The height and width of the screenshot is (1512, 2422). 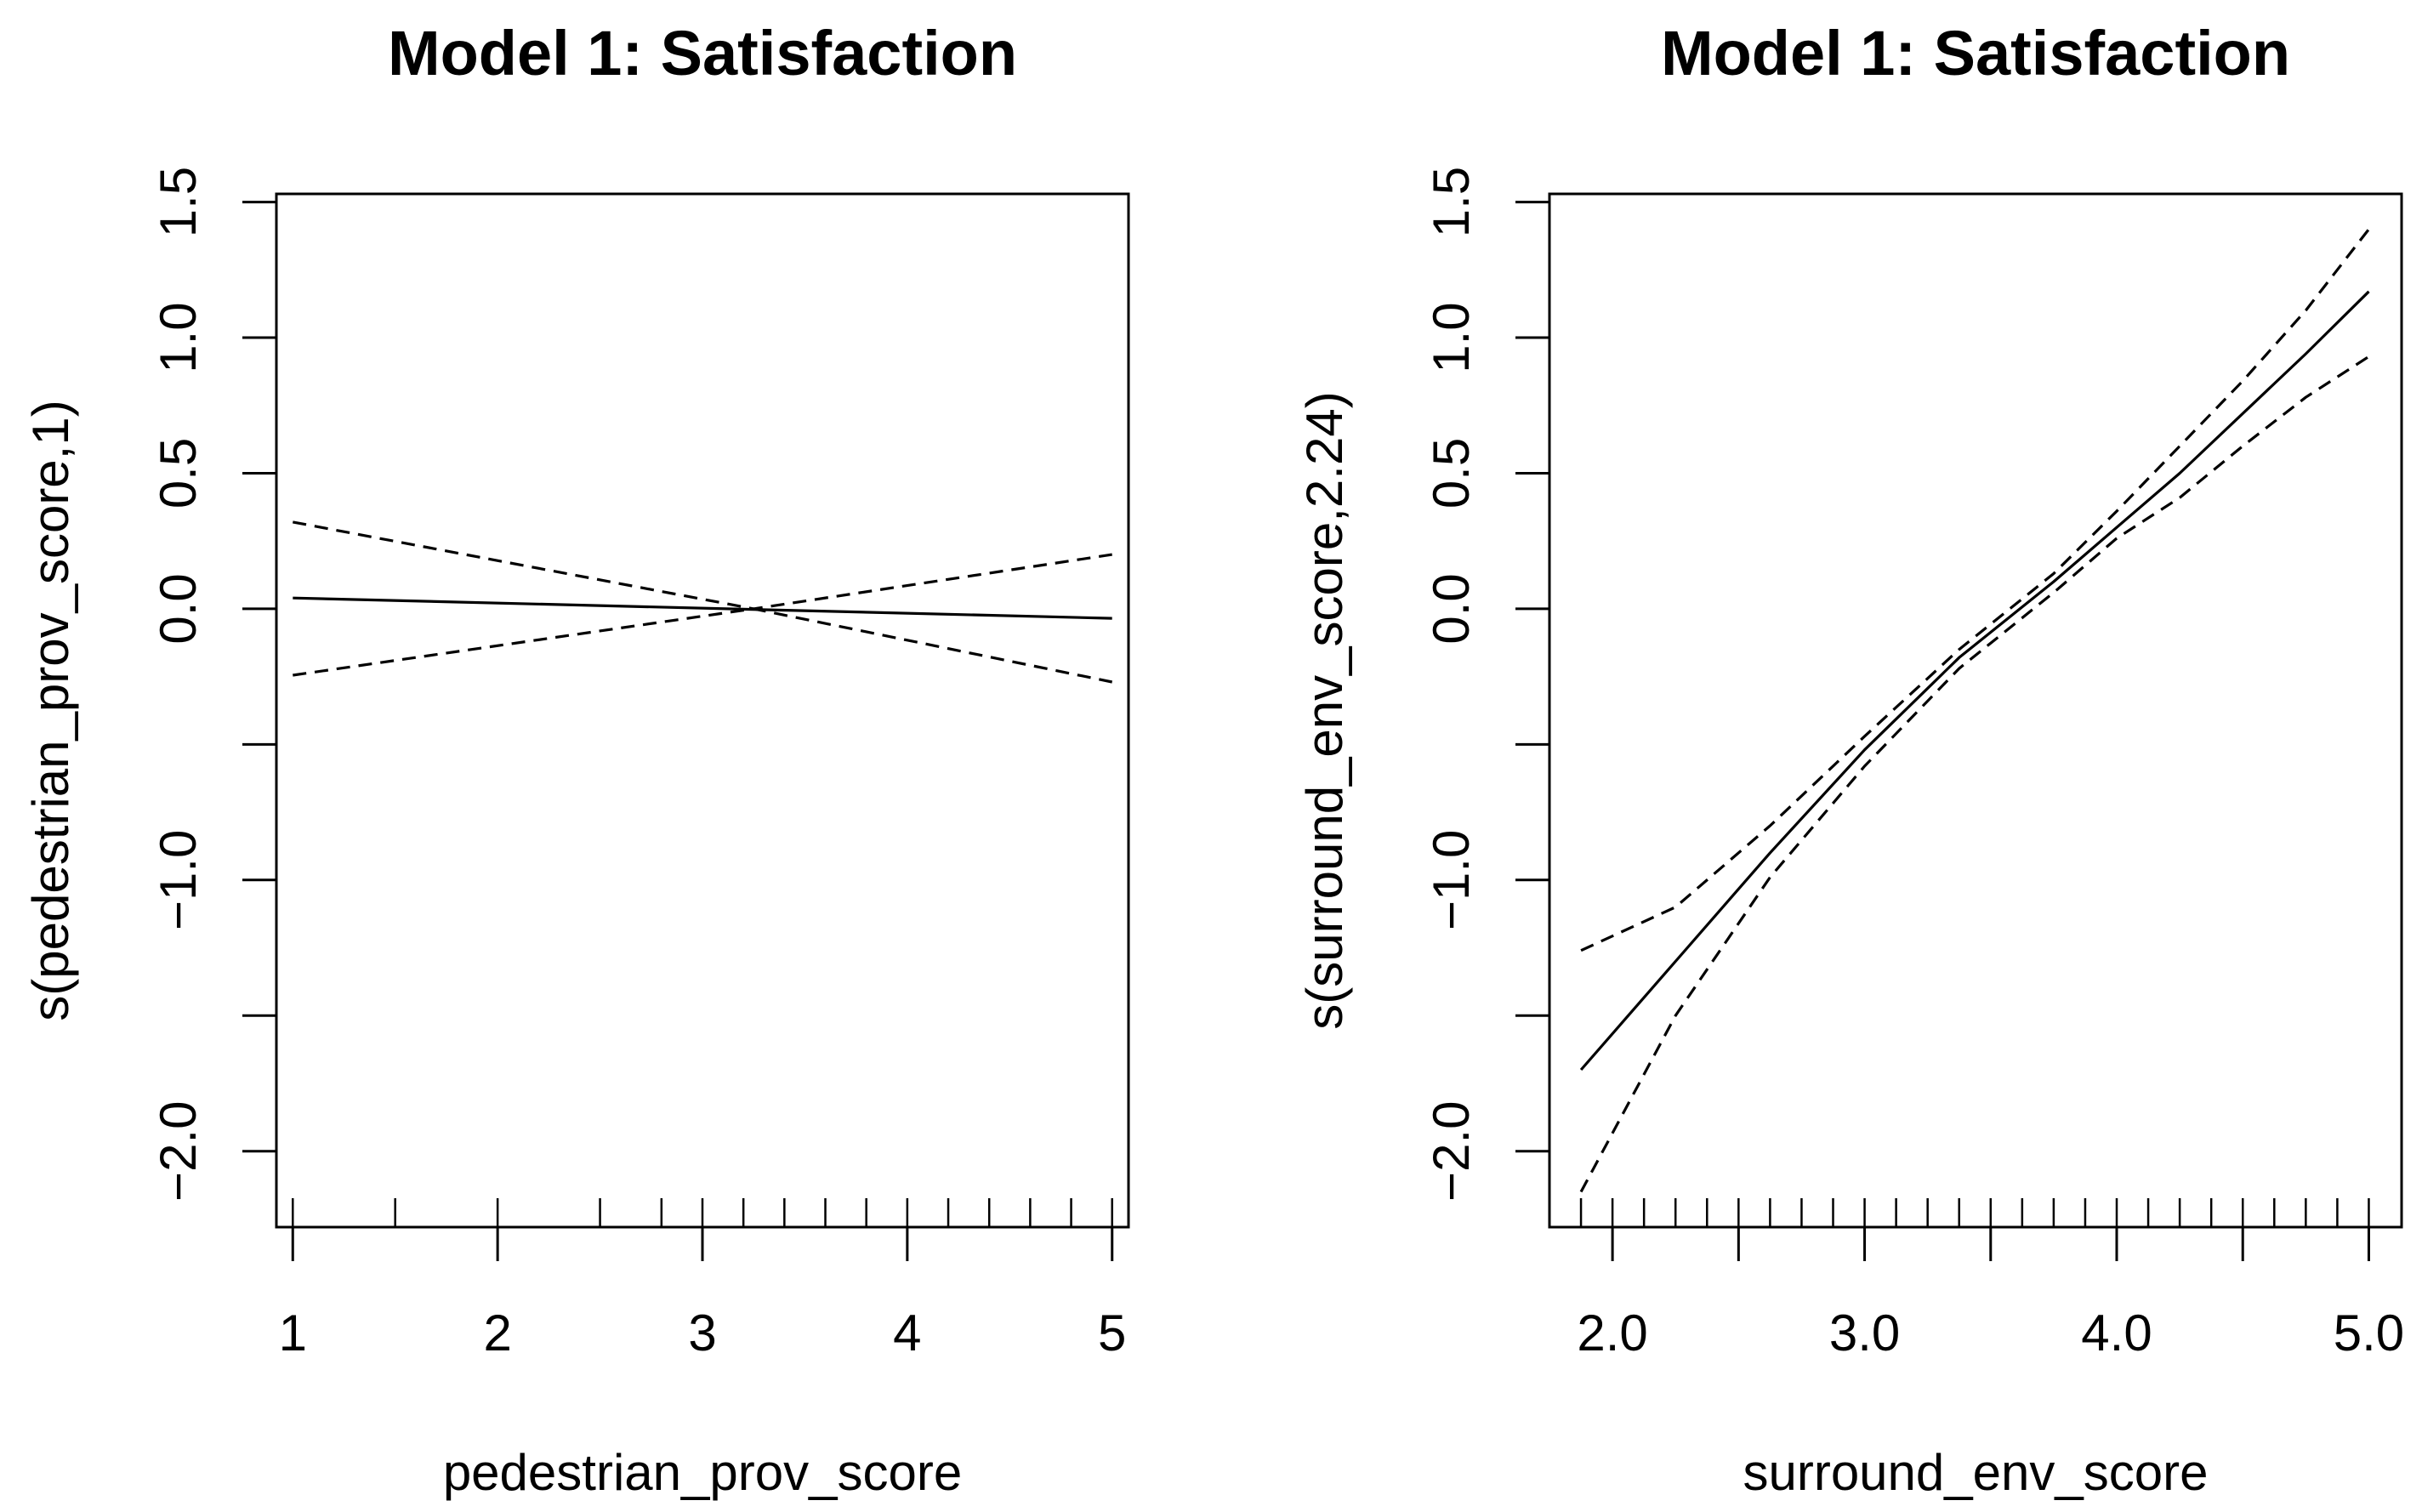 What do you see at coordinates (2116, 1333) in the screenshot?
I see `x-tick-label: 4.0` at bounding box center [2116, 1333].